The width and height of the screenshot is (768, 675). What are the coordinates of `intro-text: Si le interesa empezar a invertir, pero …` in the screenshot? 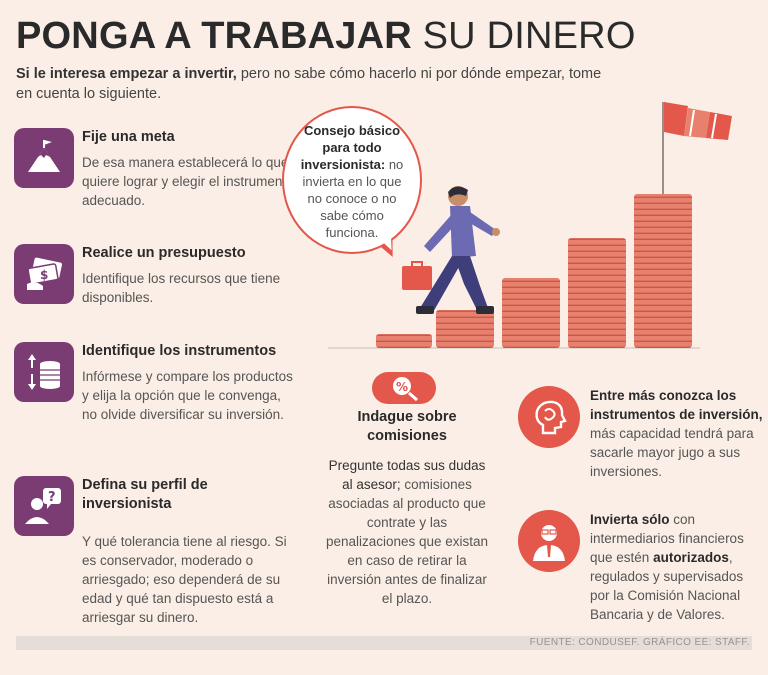 It's located at (309, 84).